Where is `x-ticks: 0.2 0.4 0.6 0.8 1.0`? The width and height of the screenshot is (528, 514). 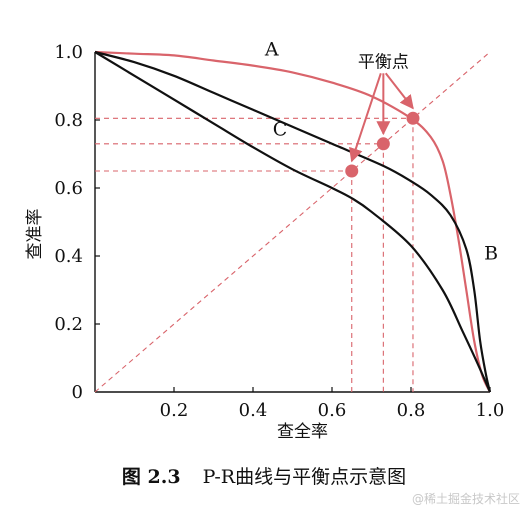 x-ticks: 0.2 0.4 0.6 0.8 1.0 is located at coordinates (332, 404).